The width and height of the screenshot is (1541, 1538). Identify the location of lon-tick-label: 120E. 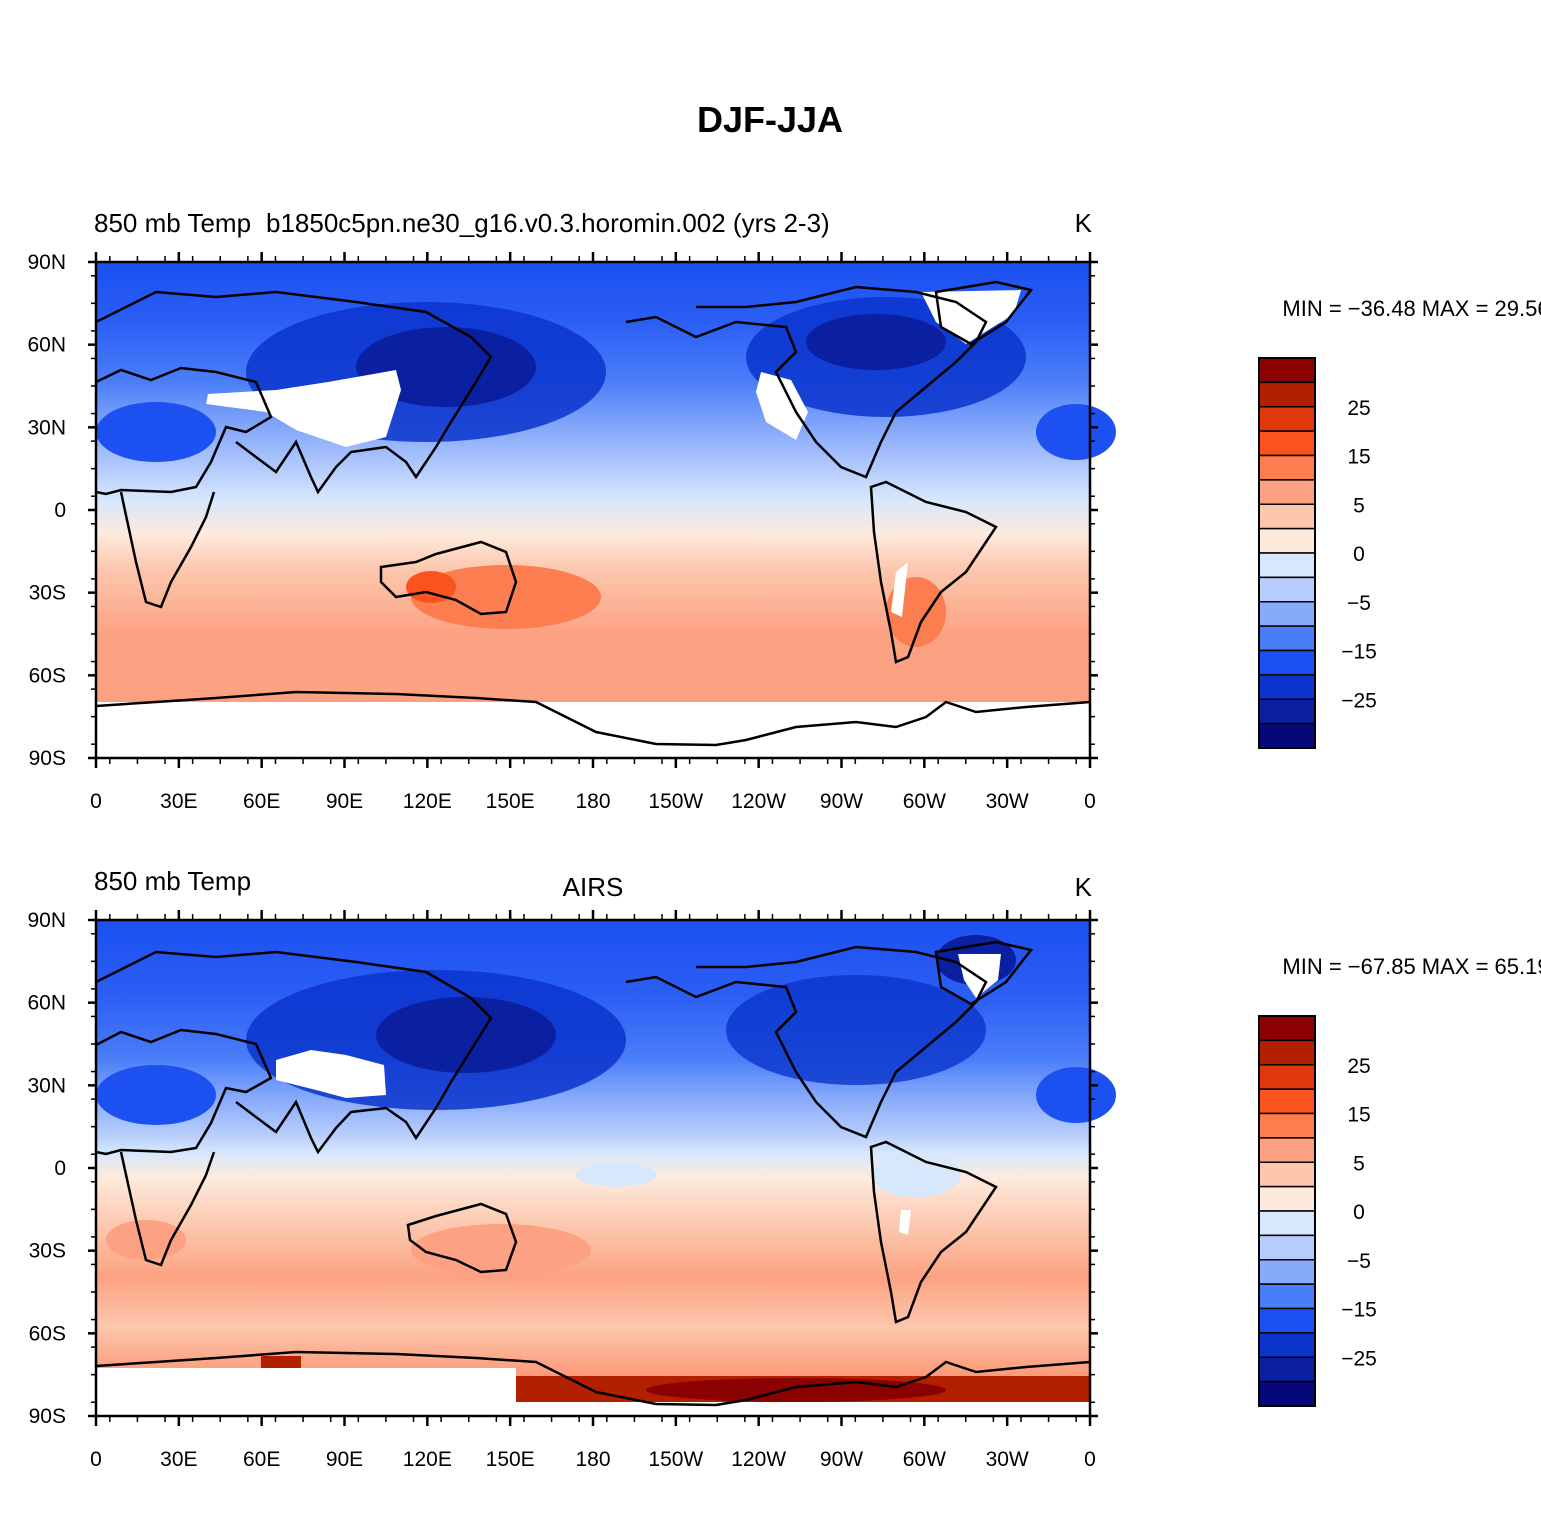
(427, 801).